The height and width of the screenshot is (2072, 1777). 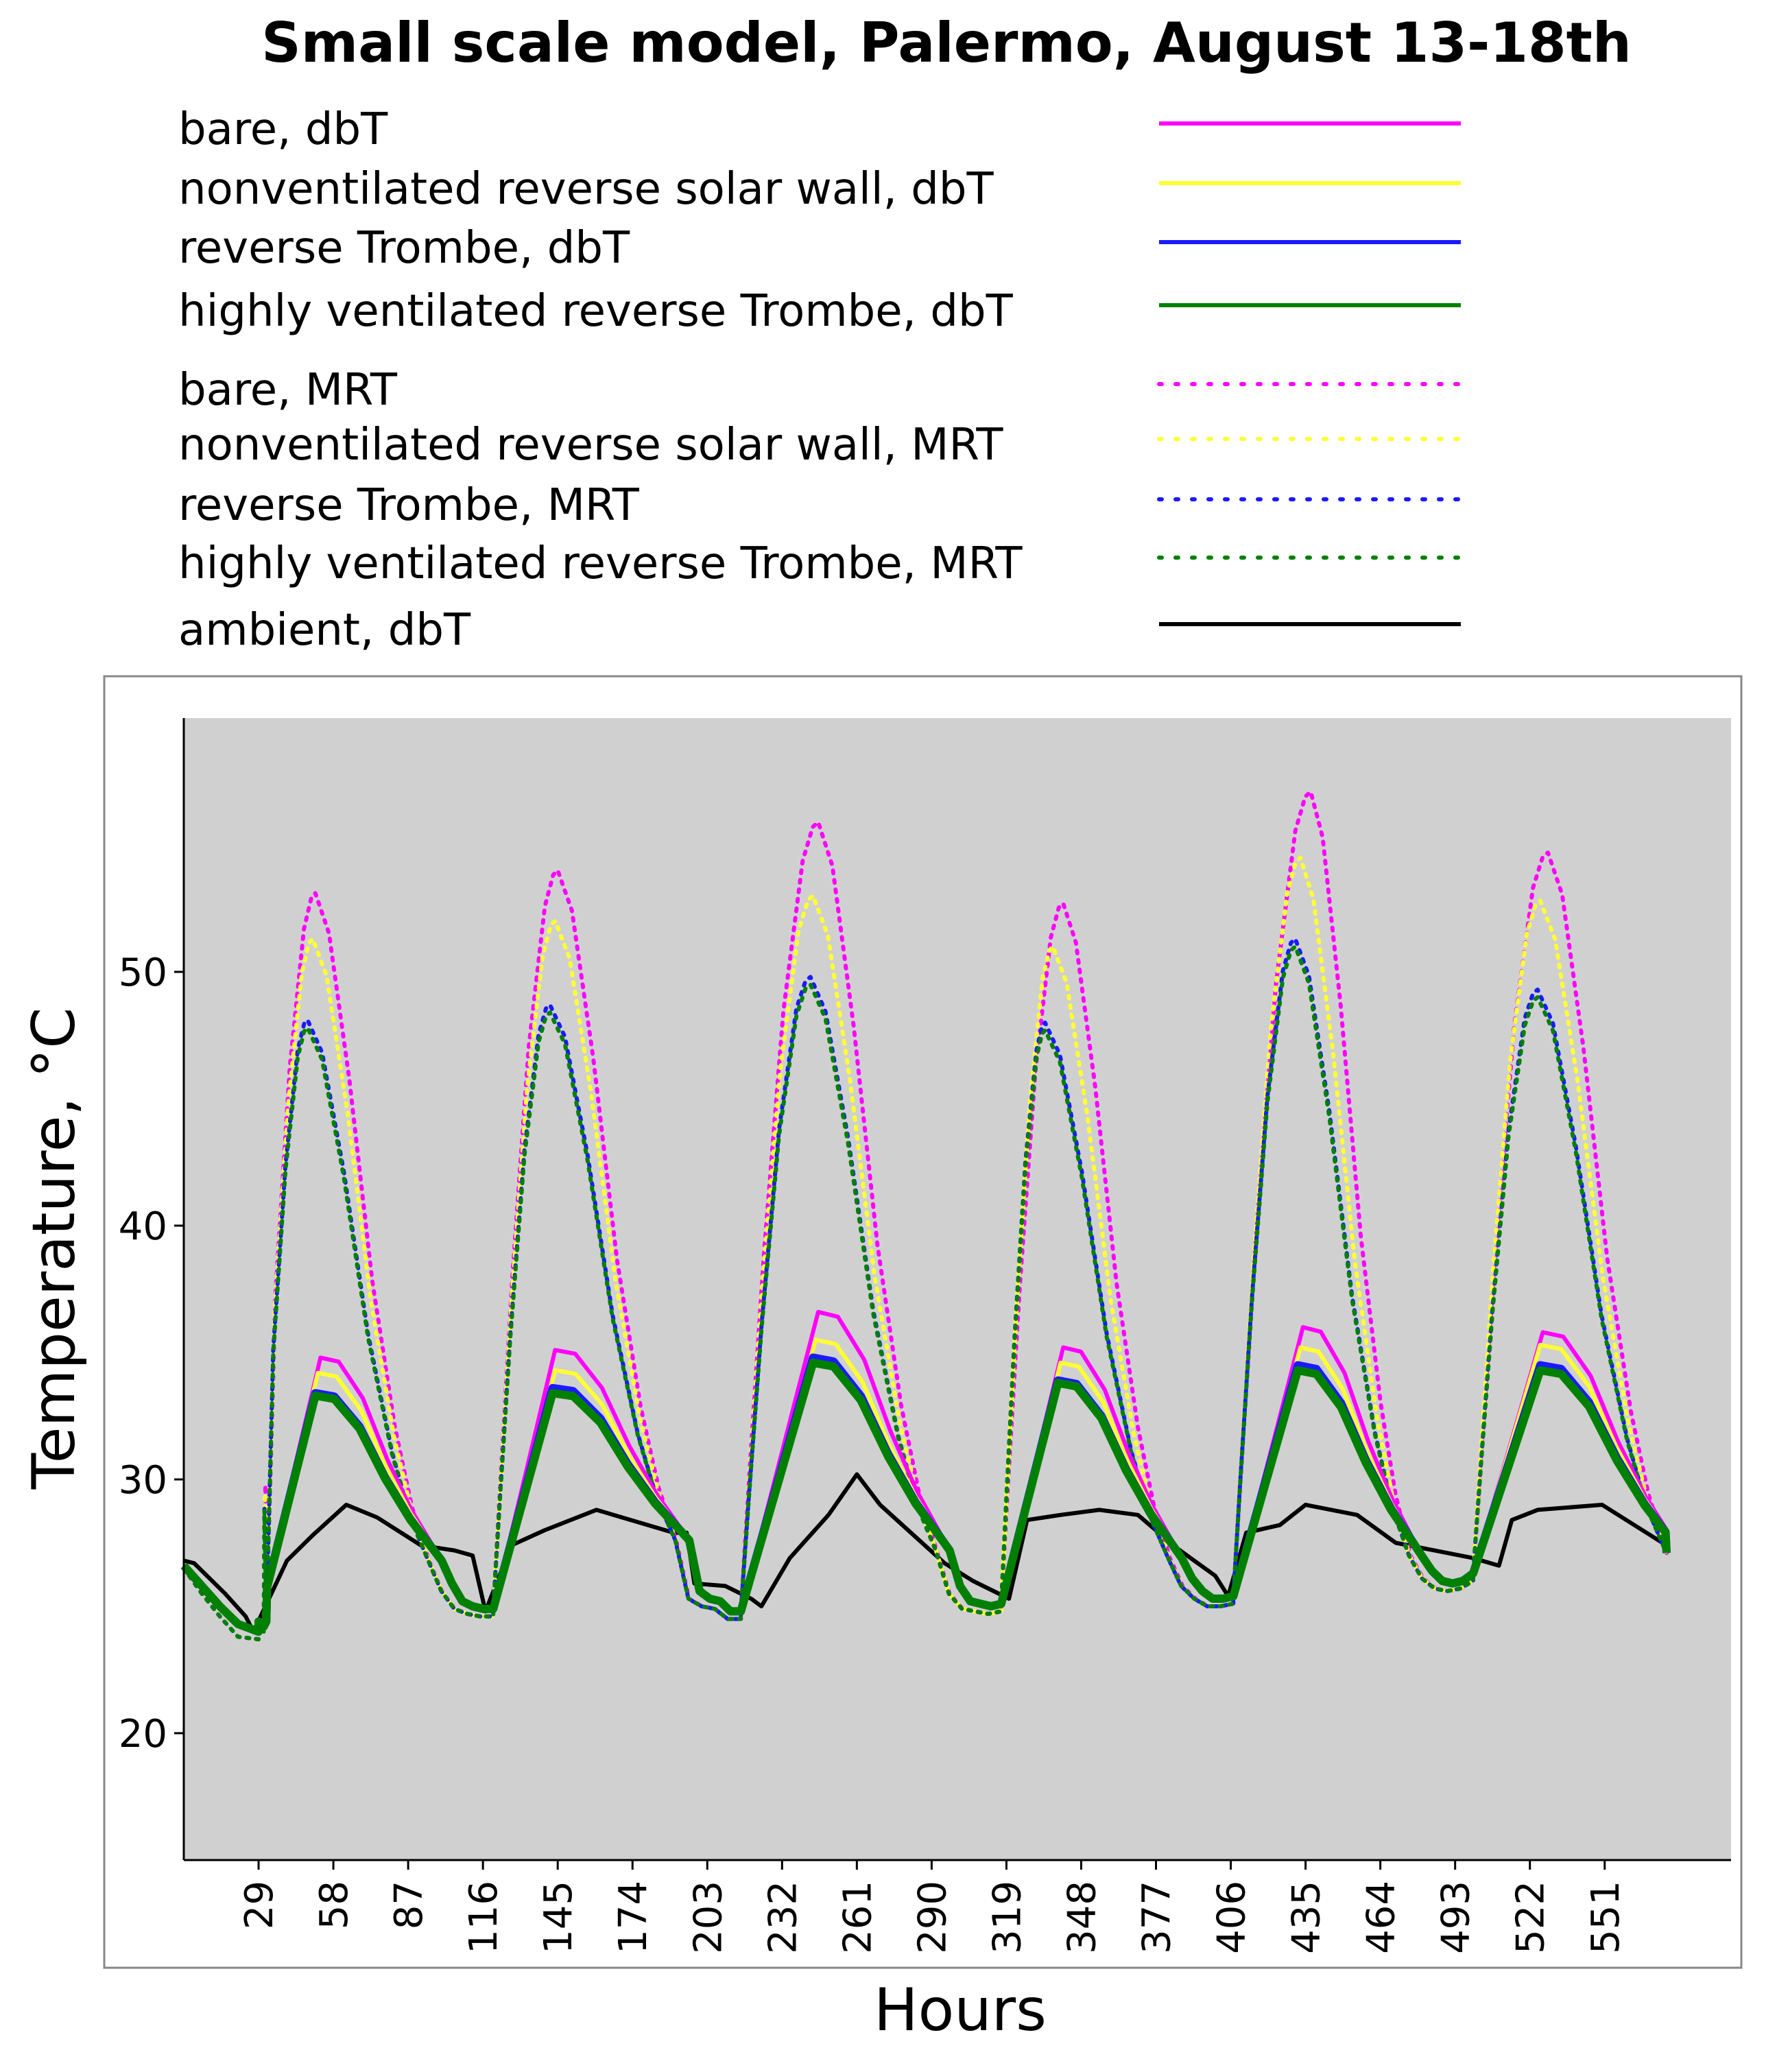 I want to click on x-tick-label: 493, so click(x=1456, y=1917).